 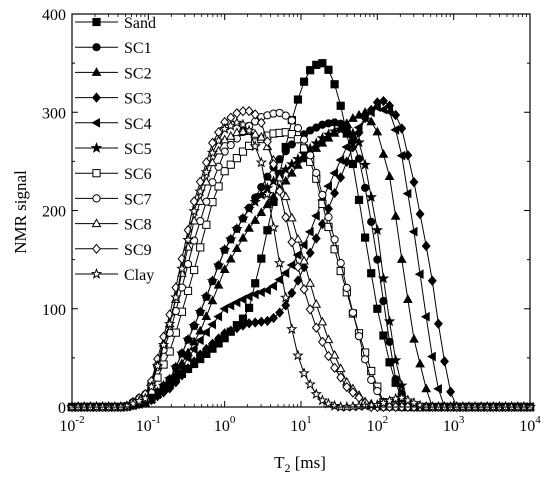 I want to click on legend-label: Clay, so click(x=139, y=275).